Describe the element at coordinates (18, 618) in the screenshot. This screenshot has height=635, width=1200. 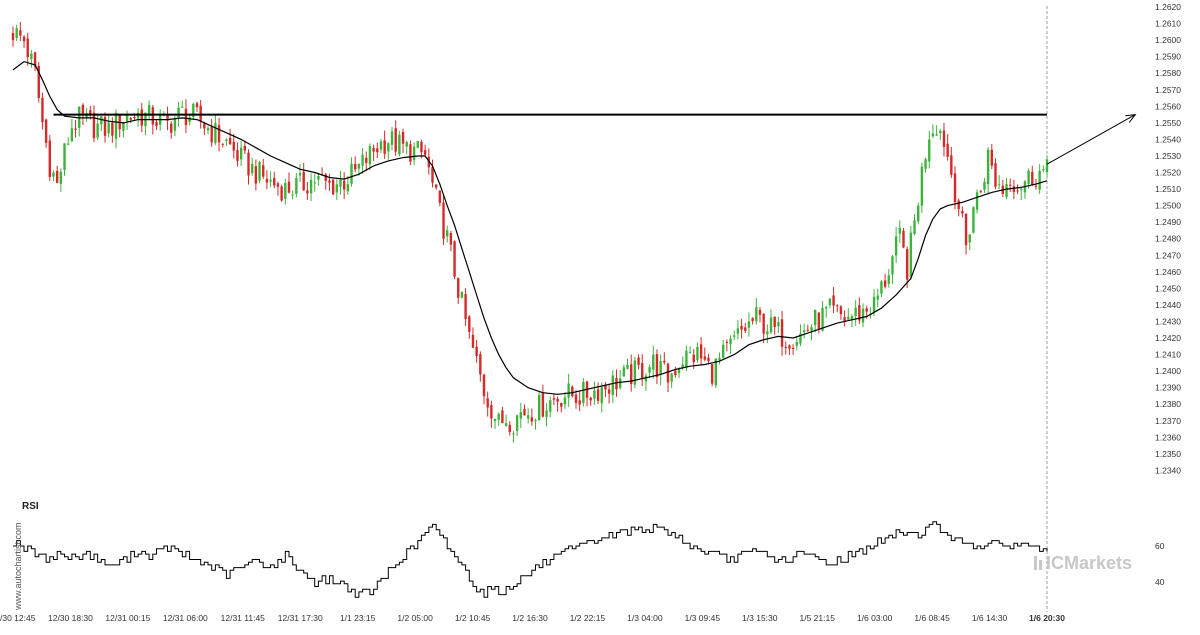
I see `time-tick-label: 12/30 12:45` at that location.